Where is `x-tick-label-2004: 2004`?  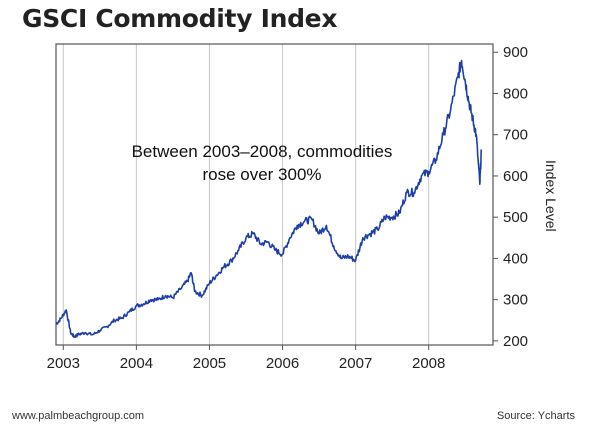
x-tick-label-2004: 2004 is located at coordinates (136, 363).